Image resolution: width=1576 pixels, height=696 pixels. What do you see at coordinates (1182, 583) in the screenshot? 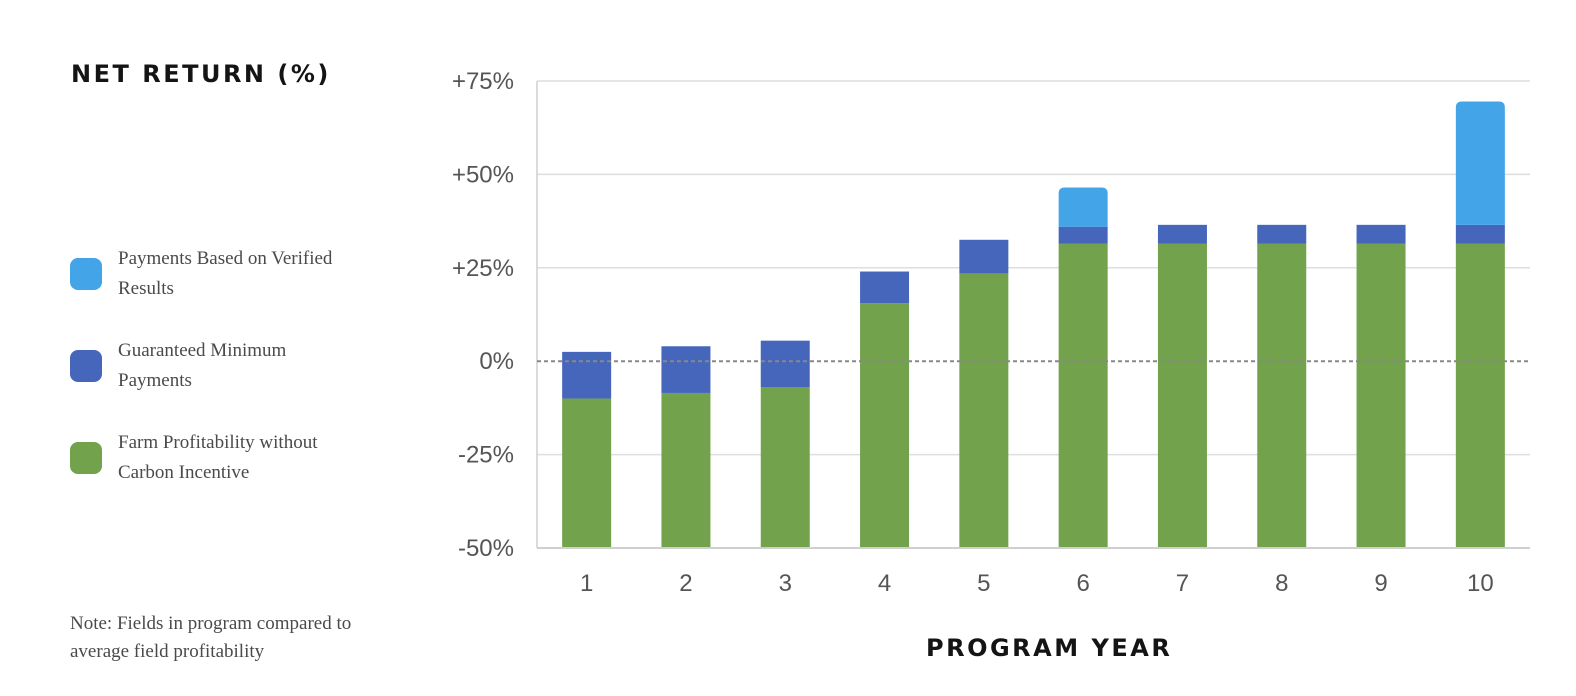
I see `x-tick-label: 7` at bounding box center [1182, 583].